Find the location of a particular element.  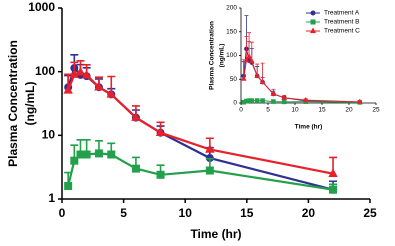

legend-label: Treatment C is located at coordinates (342, 31).